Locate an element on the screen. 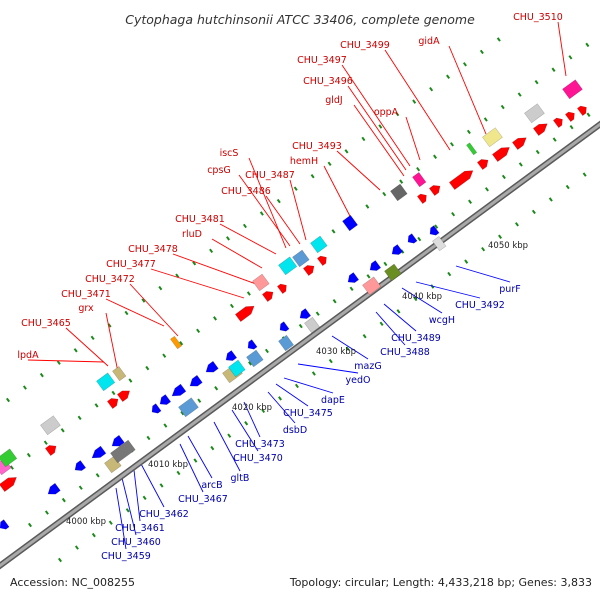  forward-gene-label: CHU_3481 is located at coordinates (200, 219).